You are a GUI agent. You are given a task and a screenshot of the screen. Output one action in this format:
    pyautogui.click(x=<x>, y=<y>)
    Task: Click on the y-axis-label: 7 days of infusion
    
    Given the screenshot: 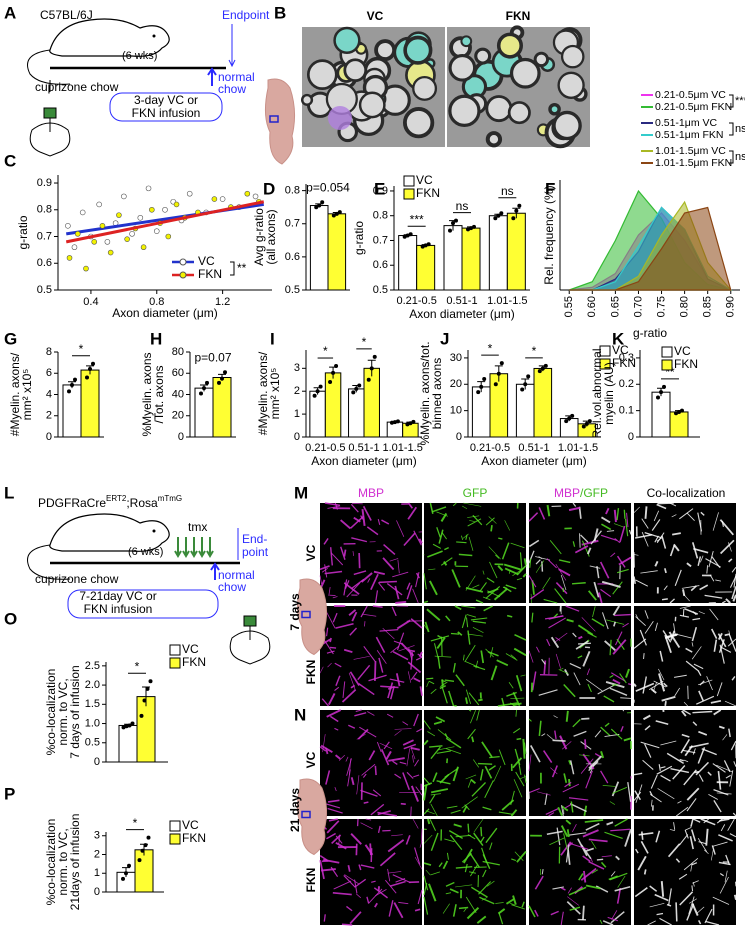 What is the action you would take?
    pyautogui.click(x=75, y=711)
    